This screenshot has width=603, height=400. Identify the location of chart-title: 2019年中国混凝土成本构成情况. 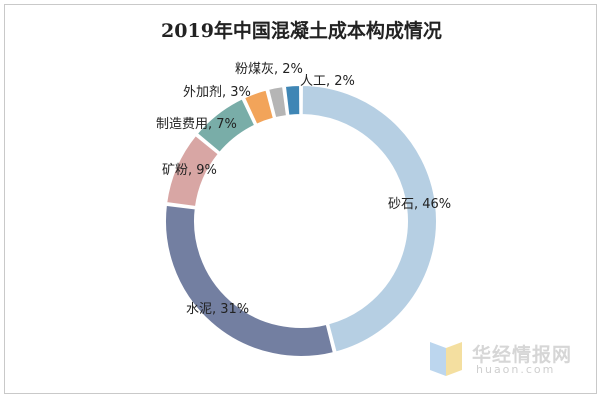
(301, 31).